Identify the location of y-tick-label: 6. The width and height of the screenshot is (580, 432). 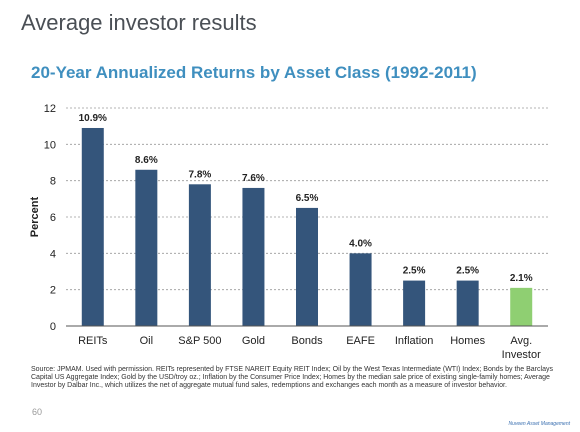
(53, 218).